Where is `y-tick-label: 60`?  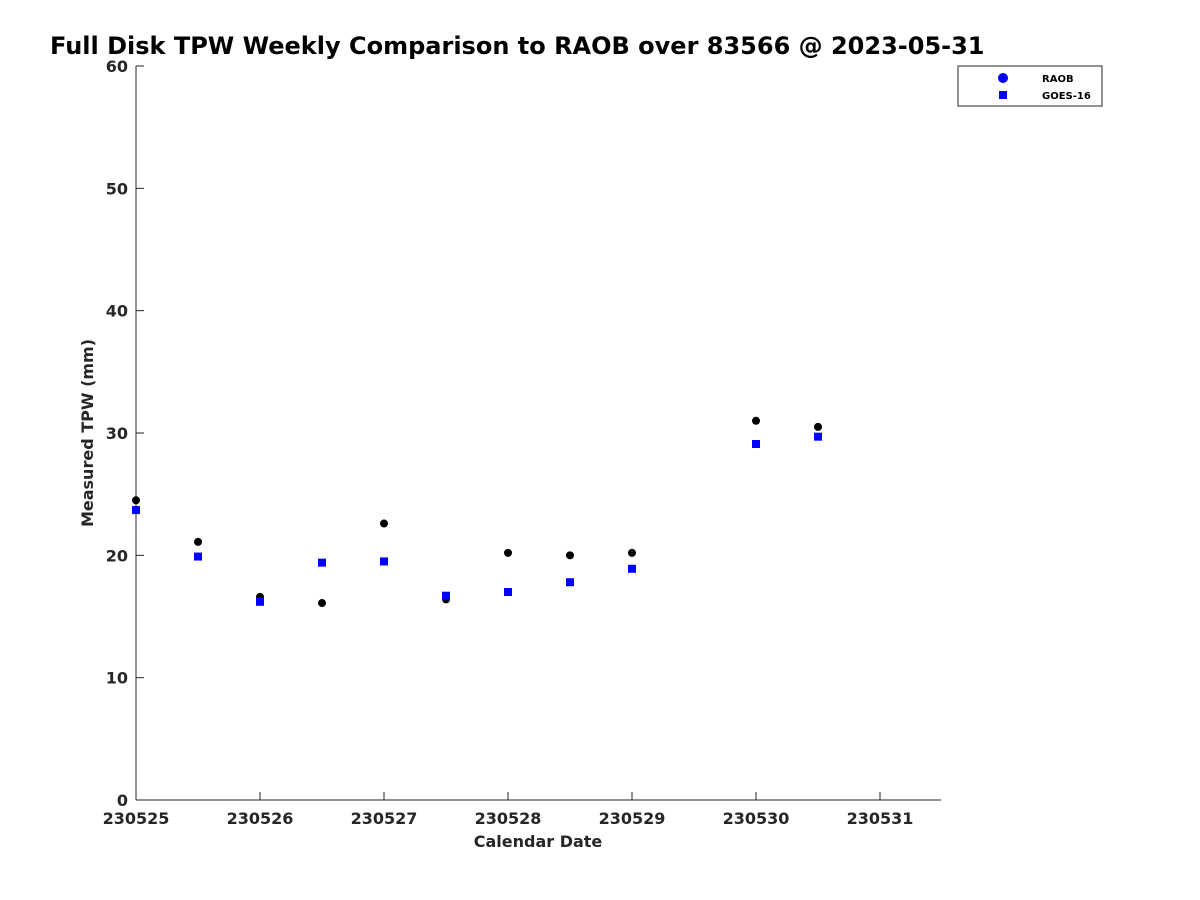
y-tick-label: 60 is located at coordinates (117, 66).